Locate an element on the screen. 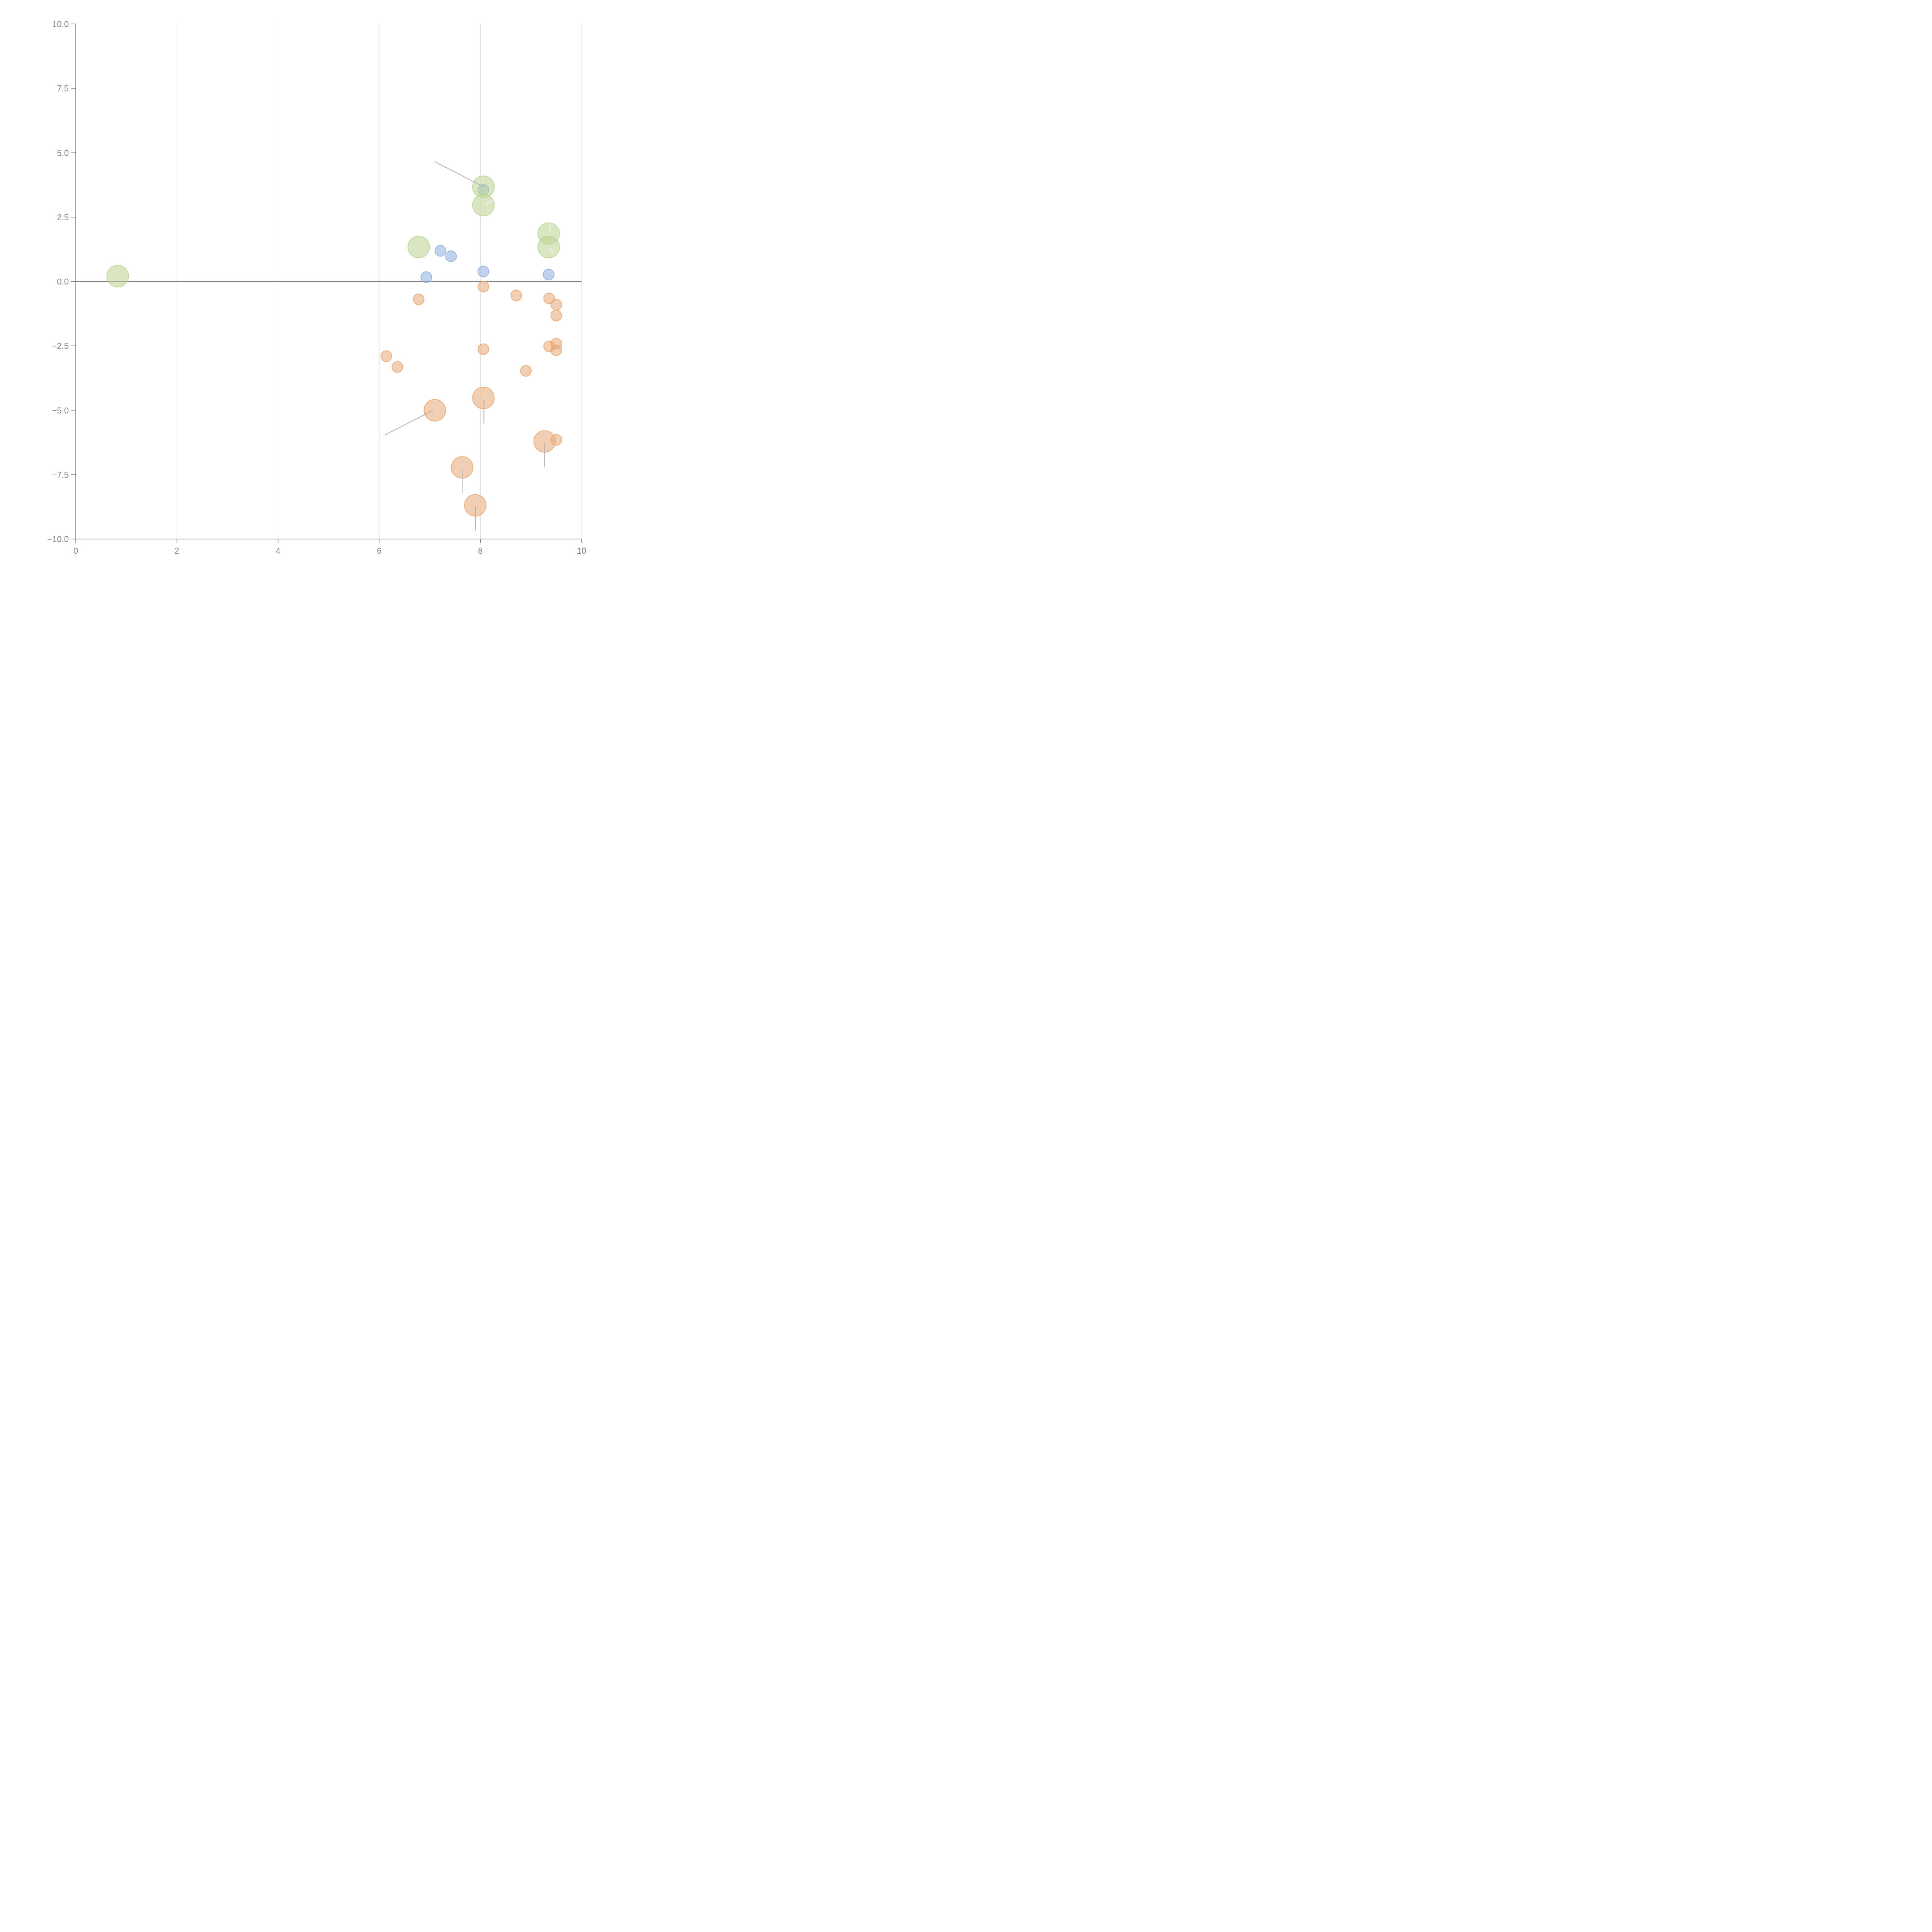 The width and height of the screenshot is (1932, 1932). x-tick-label: 0 is located at coordinates (75, 551).